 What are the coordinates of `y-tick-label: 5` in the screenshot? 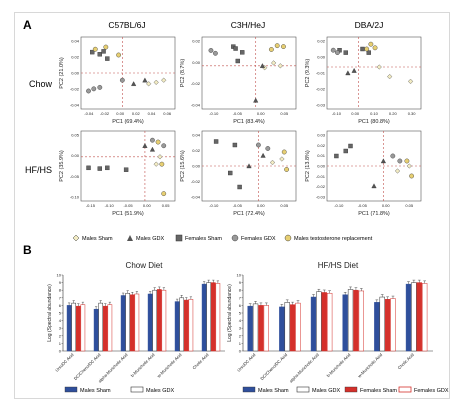 It's located at (240, 313).